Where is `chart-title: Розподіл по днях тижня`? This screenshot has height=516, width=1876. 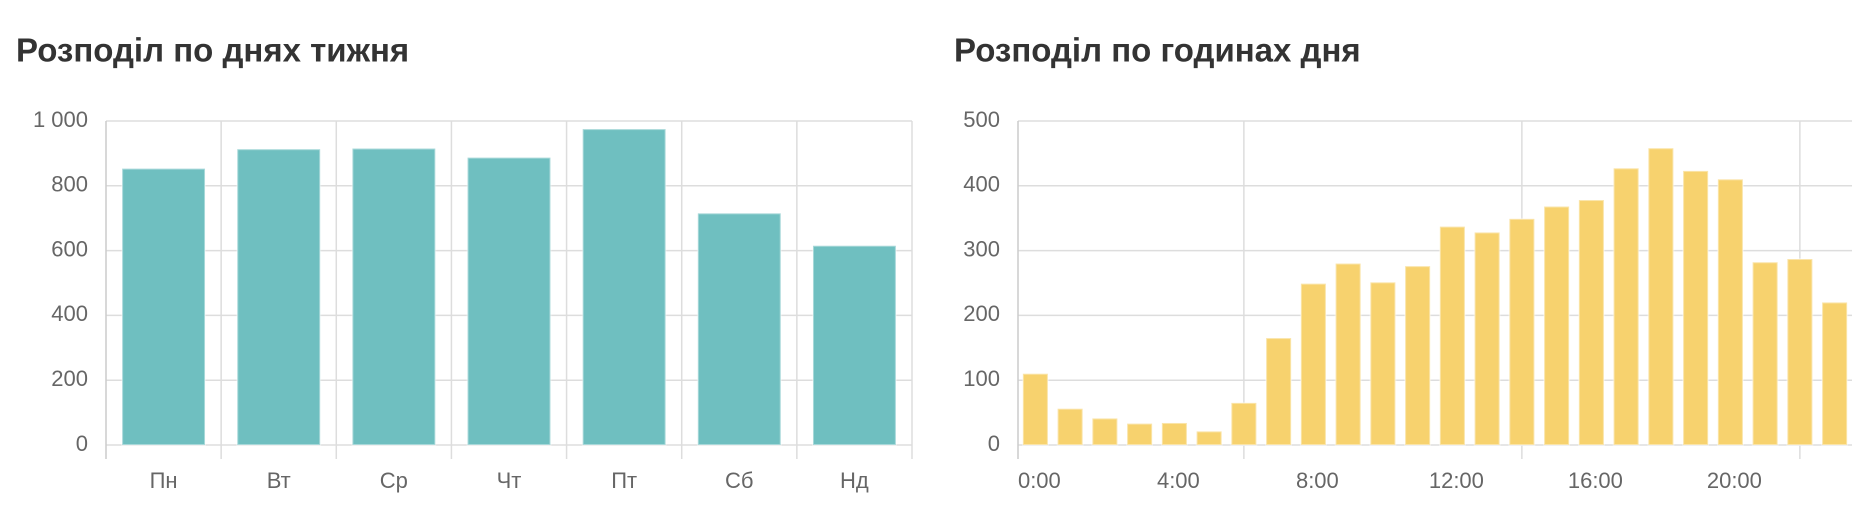 chart-title: Розподіл по днях тижня is located at coordinates (212, 50).